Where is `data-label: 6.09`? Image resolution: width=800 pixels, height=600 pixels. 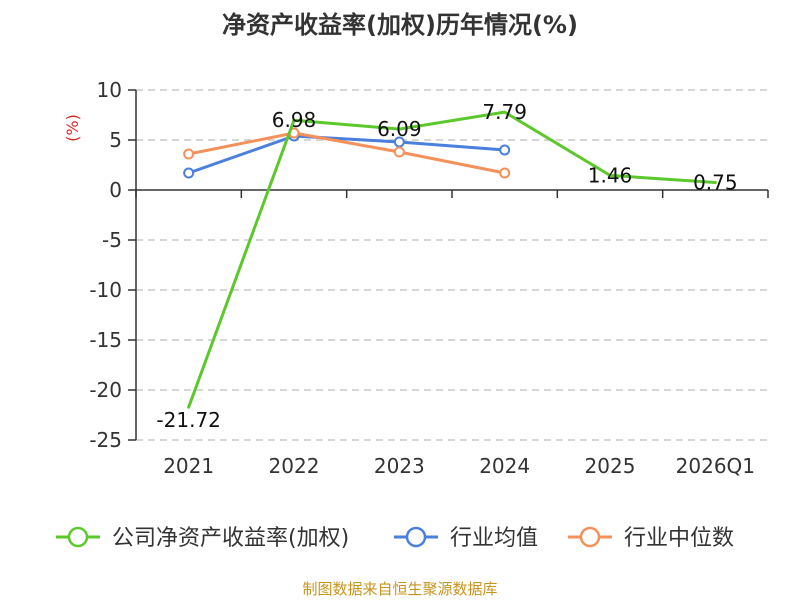
data-label: 6.09 is located at coordinates (399, 129).